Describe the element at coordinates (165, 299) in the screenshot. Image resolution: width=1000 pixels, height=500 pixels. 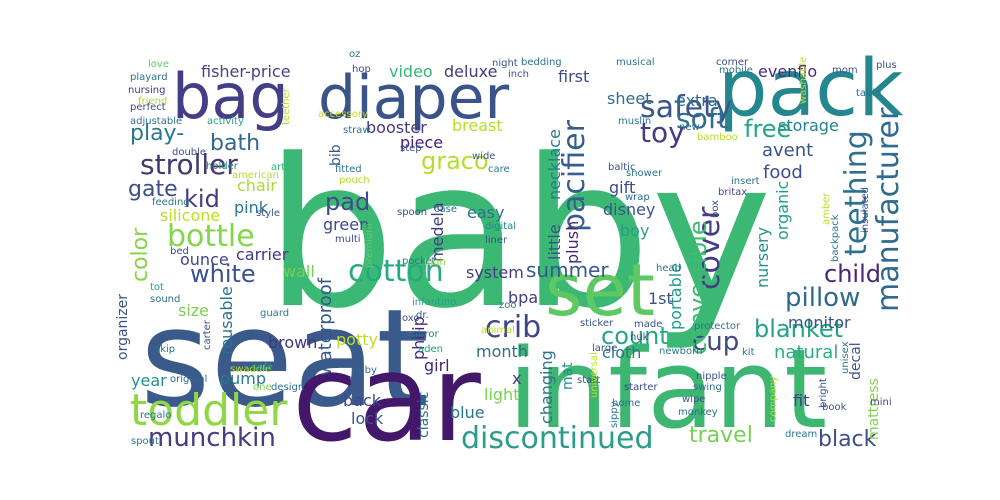
I see `cloud-word-sound: sound` at that location.